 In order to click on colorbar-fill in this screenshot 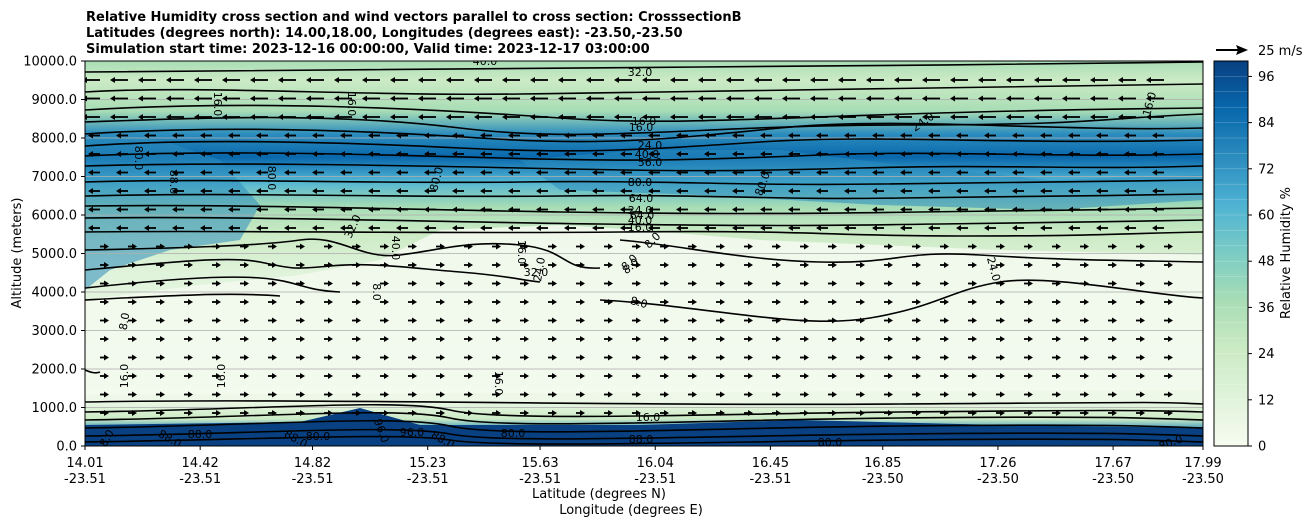, I will do `click(1231, 253)`.